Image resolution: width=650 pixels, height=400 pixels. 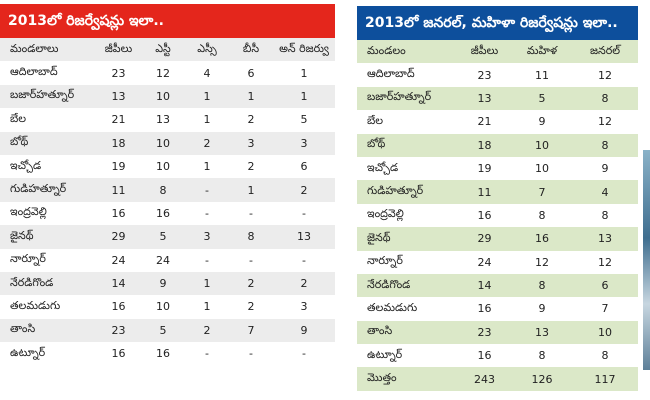 What do you see at coordinates (167, 190) in the screenshot?
I see `left-table-row: గుడిహత్నూర్ 11 8 - 1 2` at bounding box center [167, 190].